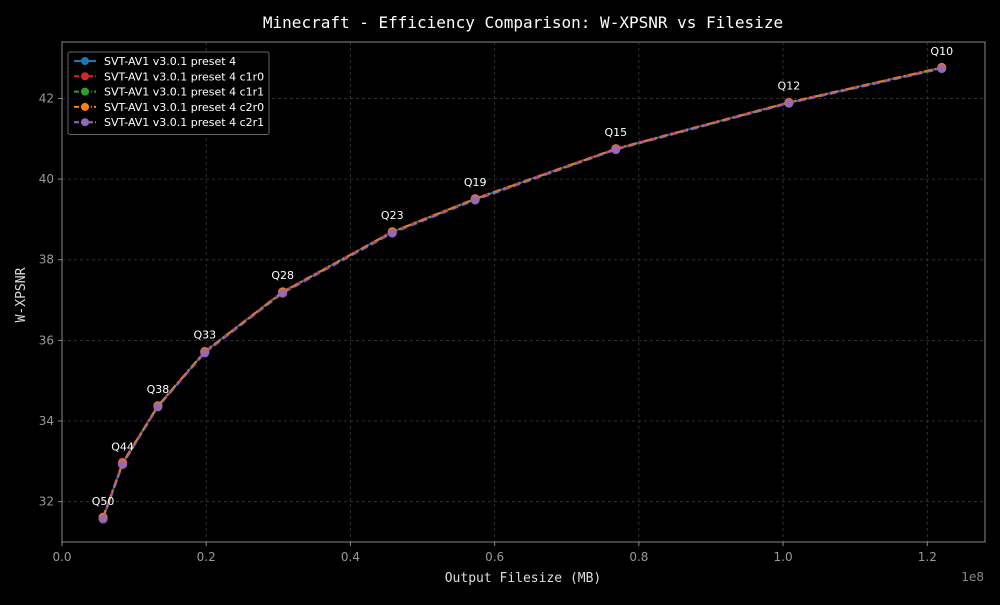 The image size is (1000, 605). I want to click on y-axis-label: W-XPSNR, so click(21, 294).